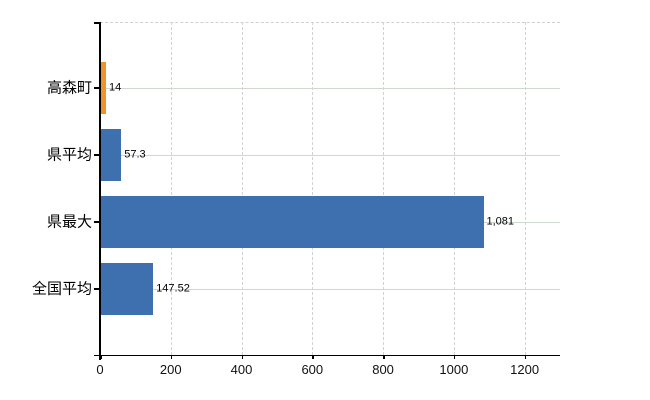 The height and width of the screenshot is (400, 650). What do you see at coordinates (330, 22) in the screenshot?
I see `plot-top-border` at bounding box center [330, 22].